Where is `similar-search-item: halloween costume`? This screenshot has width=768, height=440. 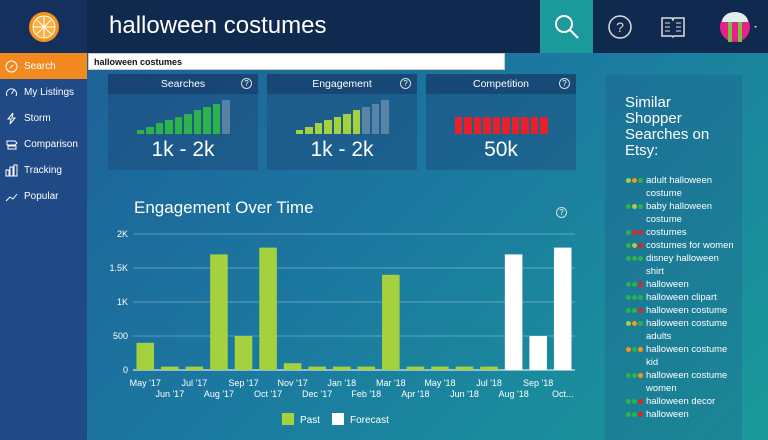 similar-search-item: halloween costume is located at coordinates (681, 310).